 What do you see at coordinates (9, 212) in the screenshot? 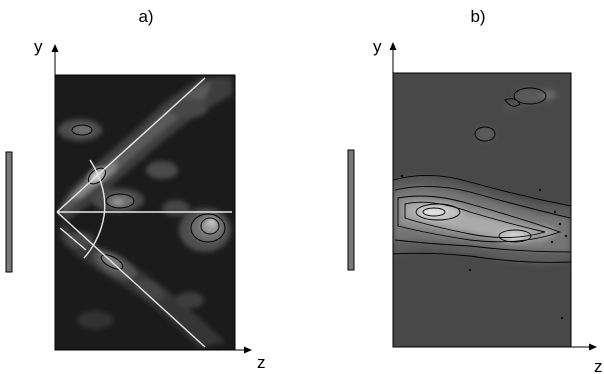
I see `source-bar-a` at bounding box center [9, 212].